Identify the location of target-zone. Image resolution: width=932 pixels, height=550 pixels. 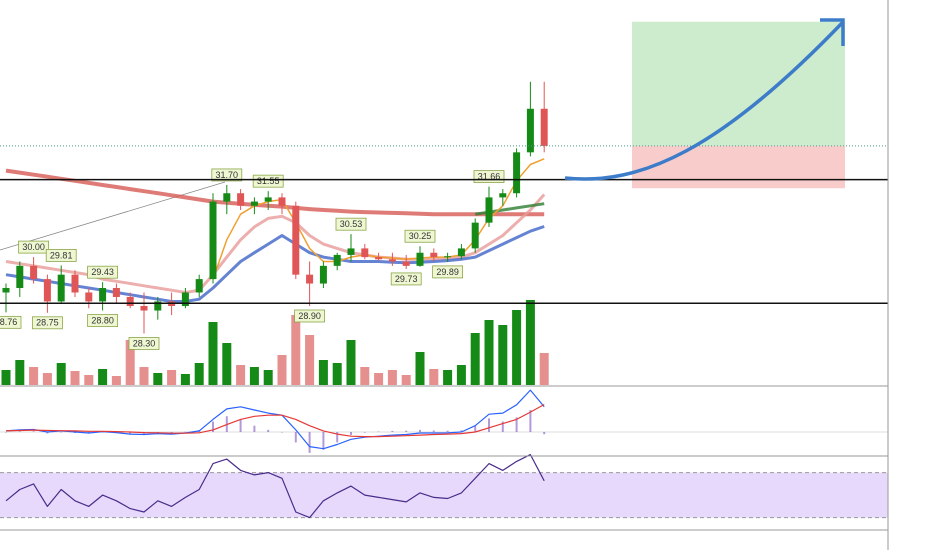
(738, 83).